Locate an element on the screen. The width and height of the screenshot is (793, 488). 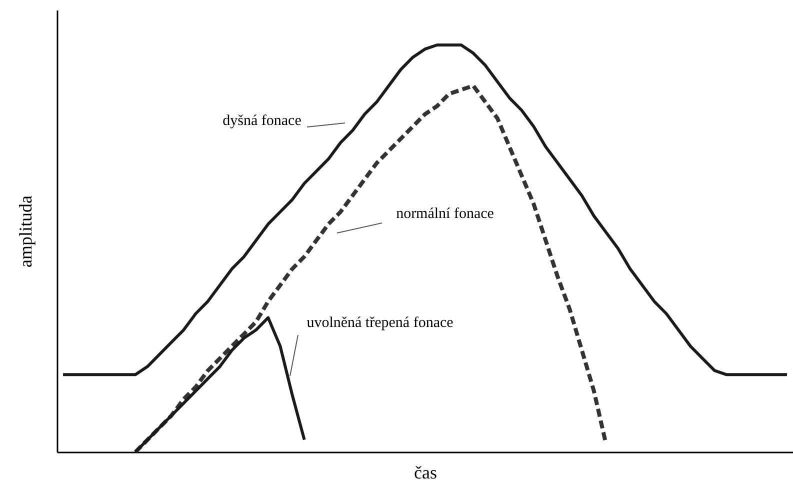
y-axis-title: amplituda is located at coordinates (26, 232).